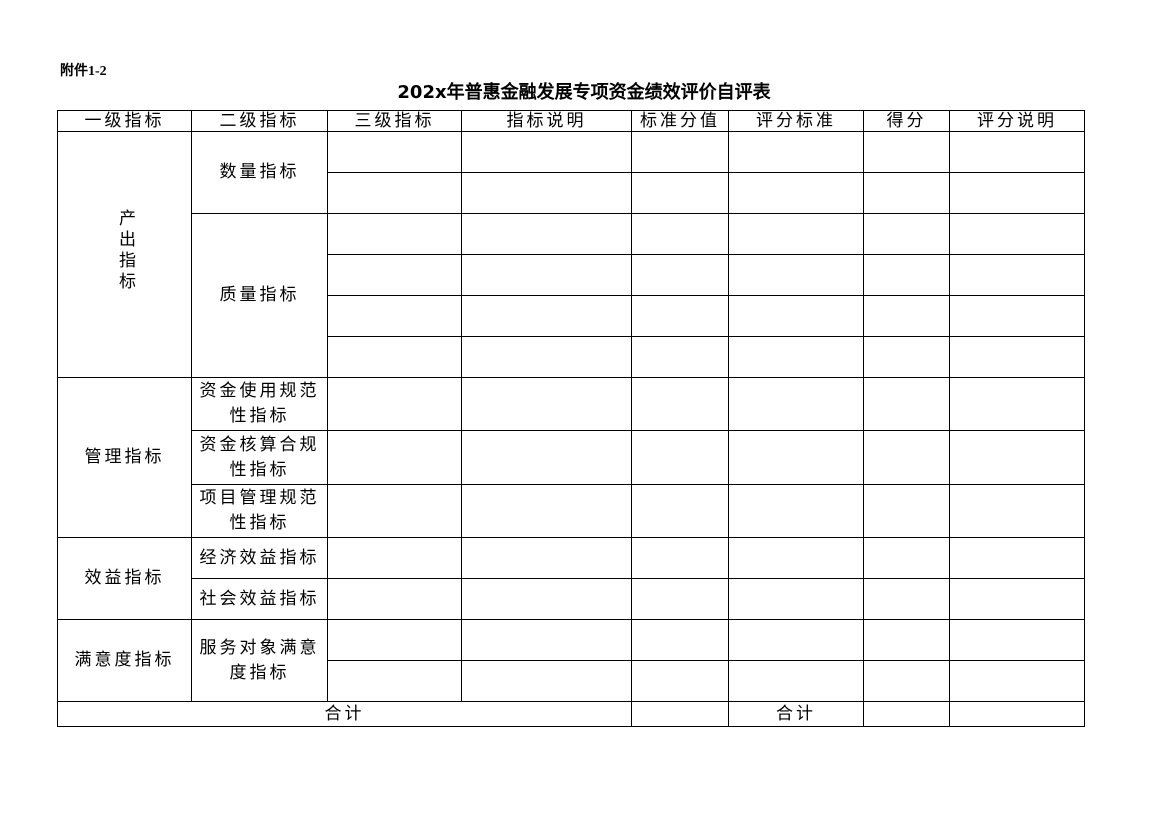 The height and width of the screenshot is (824, 1168). Describe the element at coordinates (1017, 121) in the screenshot. I see `header-cell: 评分说明` at that location.